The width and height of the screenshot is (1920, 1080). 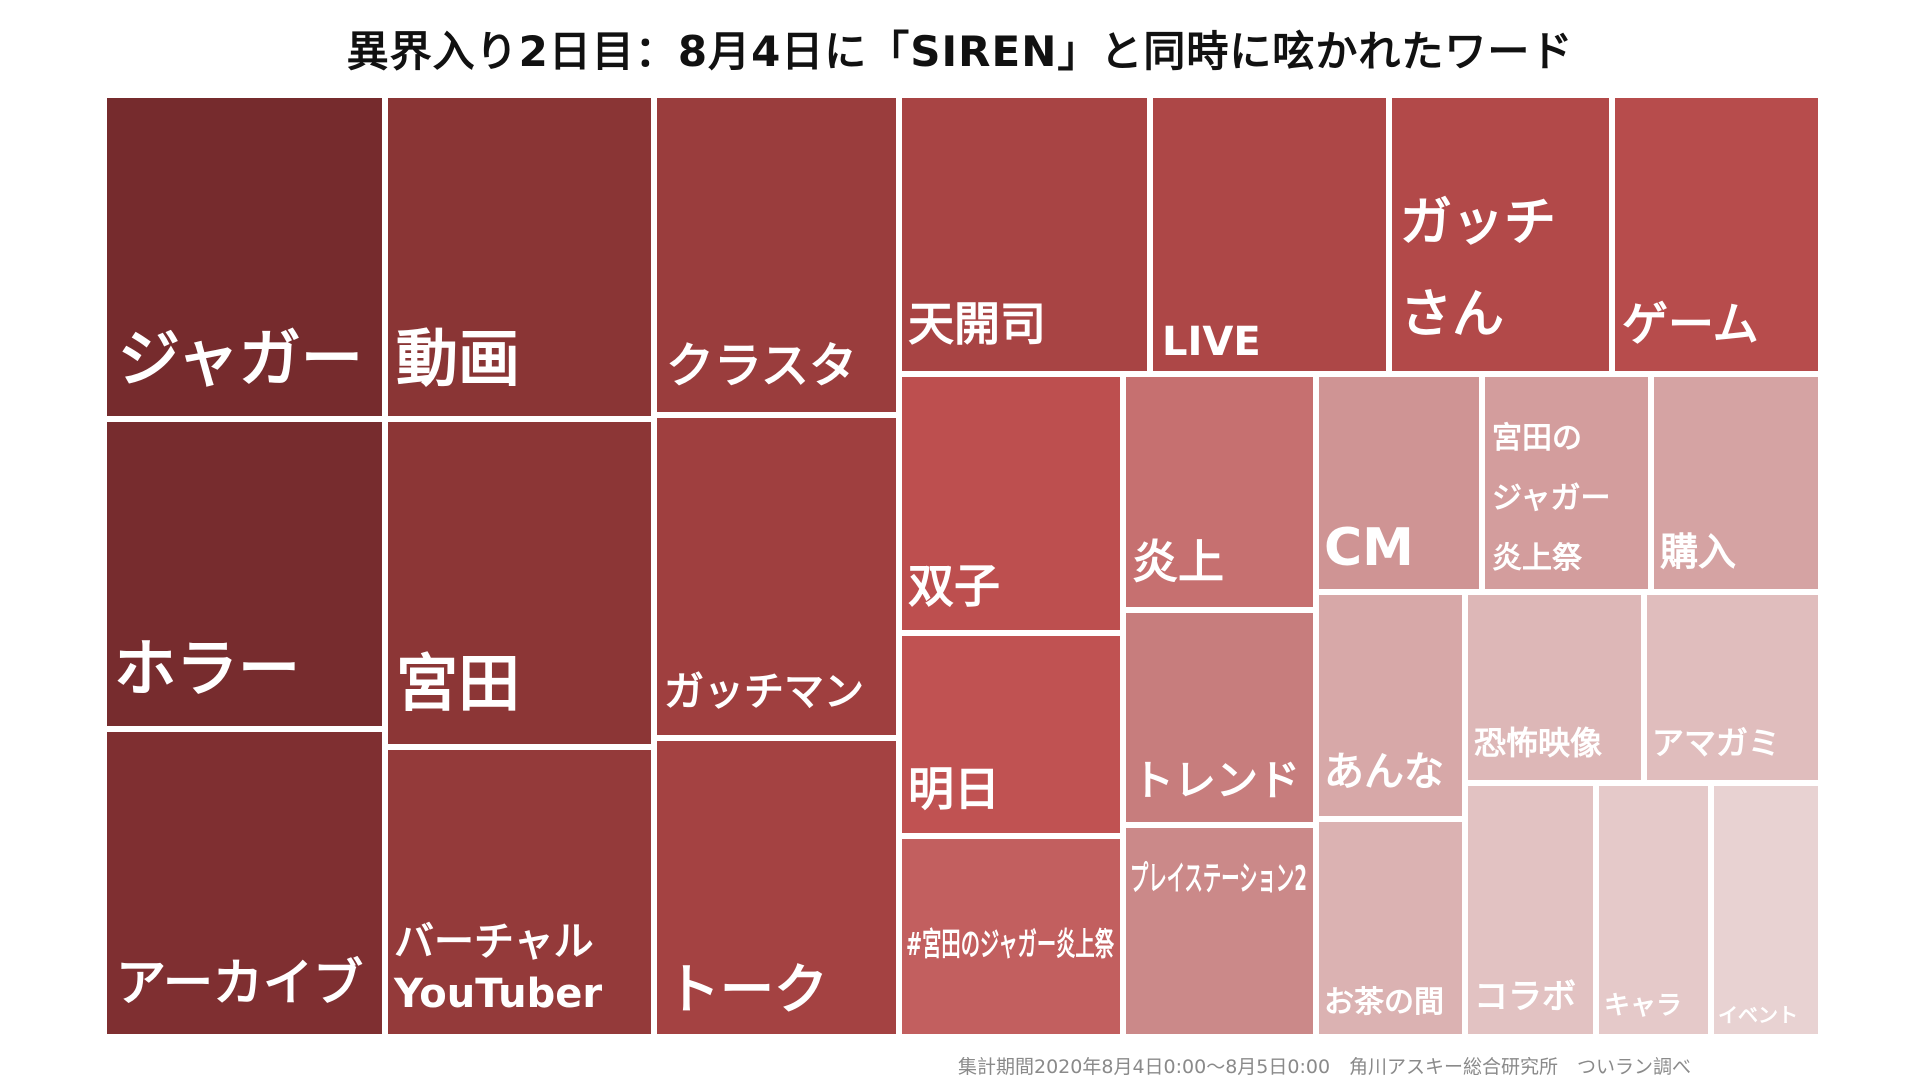 I want to click on treemap-tile-label: トーク, so click(x=747, y=989).